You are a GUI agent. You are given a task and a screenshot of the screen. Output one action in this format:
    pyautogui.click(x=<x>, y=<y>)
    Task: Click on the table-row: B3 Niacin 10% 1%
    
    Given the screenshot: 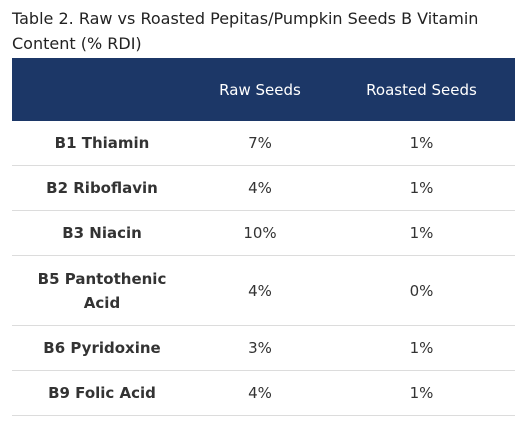 What is the action you would take?
    pyautogui.click(x=263, y=233)
    